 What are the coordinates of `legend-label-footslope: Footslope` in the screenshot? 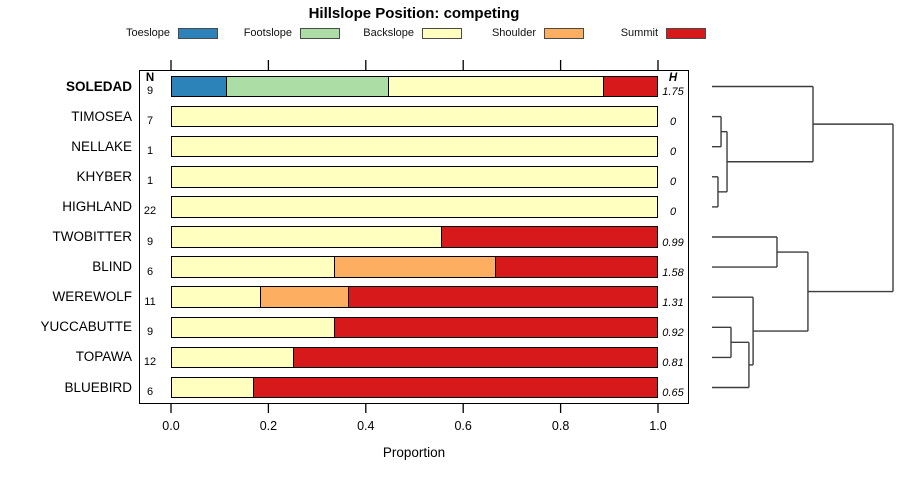 It's located at (267, 33).